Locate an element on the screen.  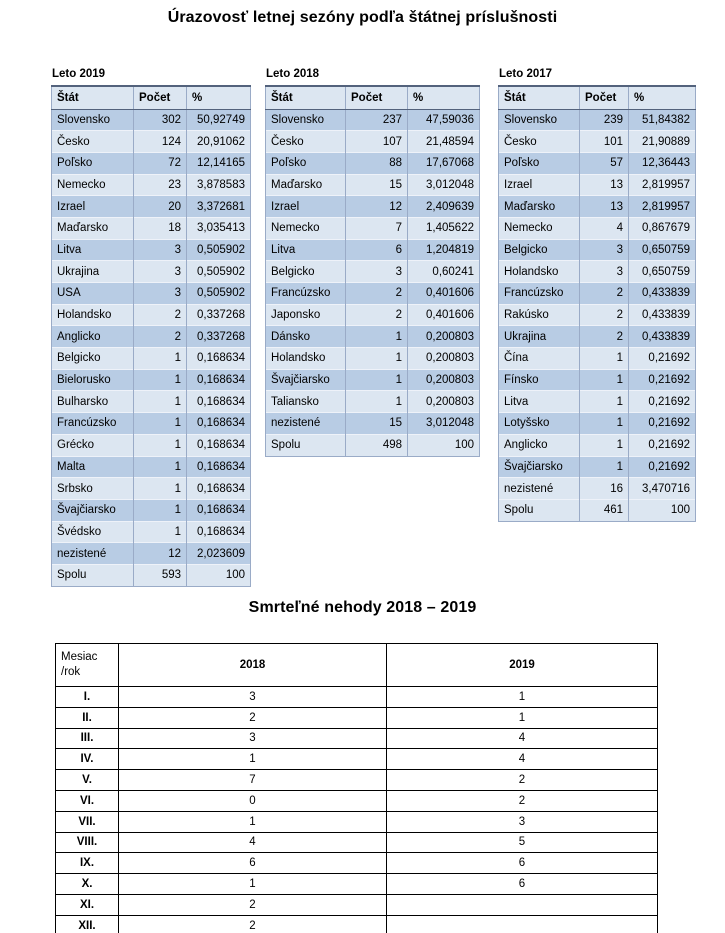
table-row: Fínsko 1 0,21692 is located at coordinates (597, 379).